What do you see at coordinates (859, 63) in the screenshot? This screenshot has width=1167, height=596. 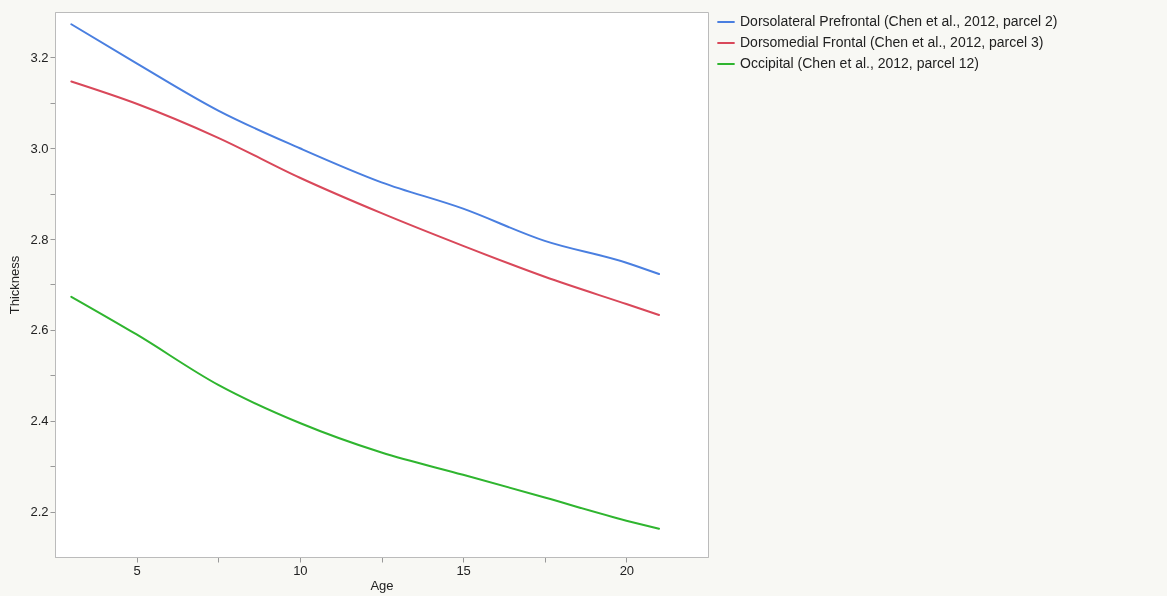 I see `legend-label: Occipital (Chen et al., 2012, parcel 12)` at bounding box center [859, 63].